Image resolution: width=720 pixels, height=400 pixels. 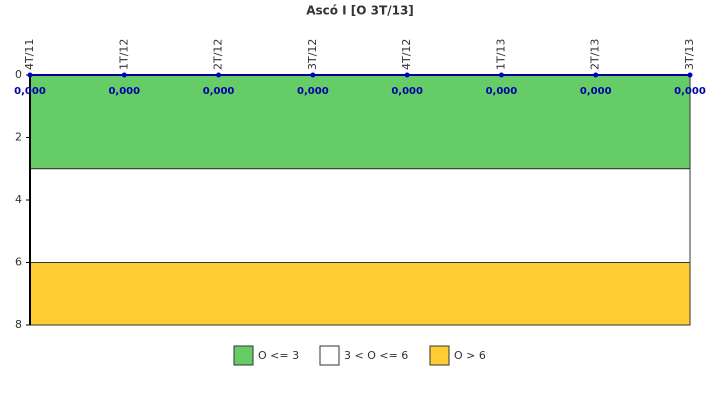 I want to click on y-tick-label: 4, so click(x=18, y=199).